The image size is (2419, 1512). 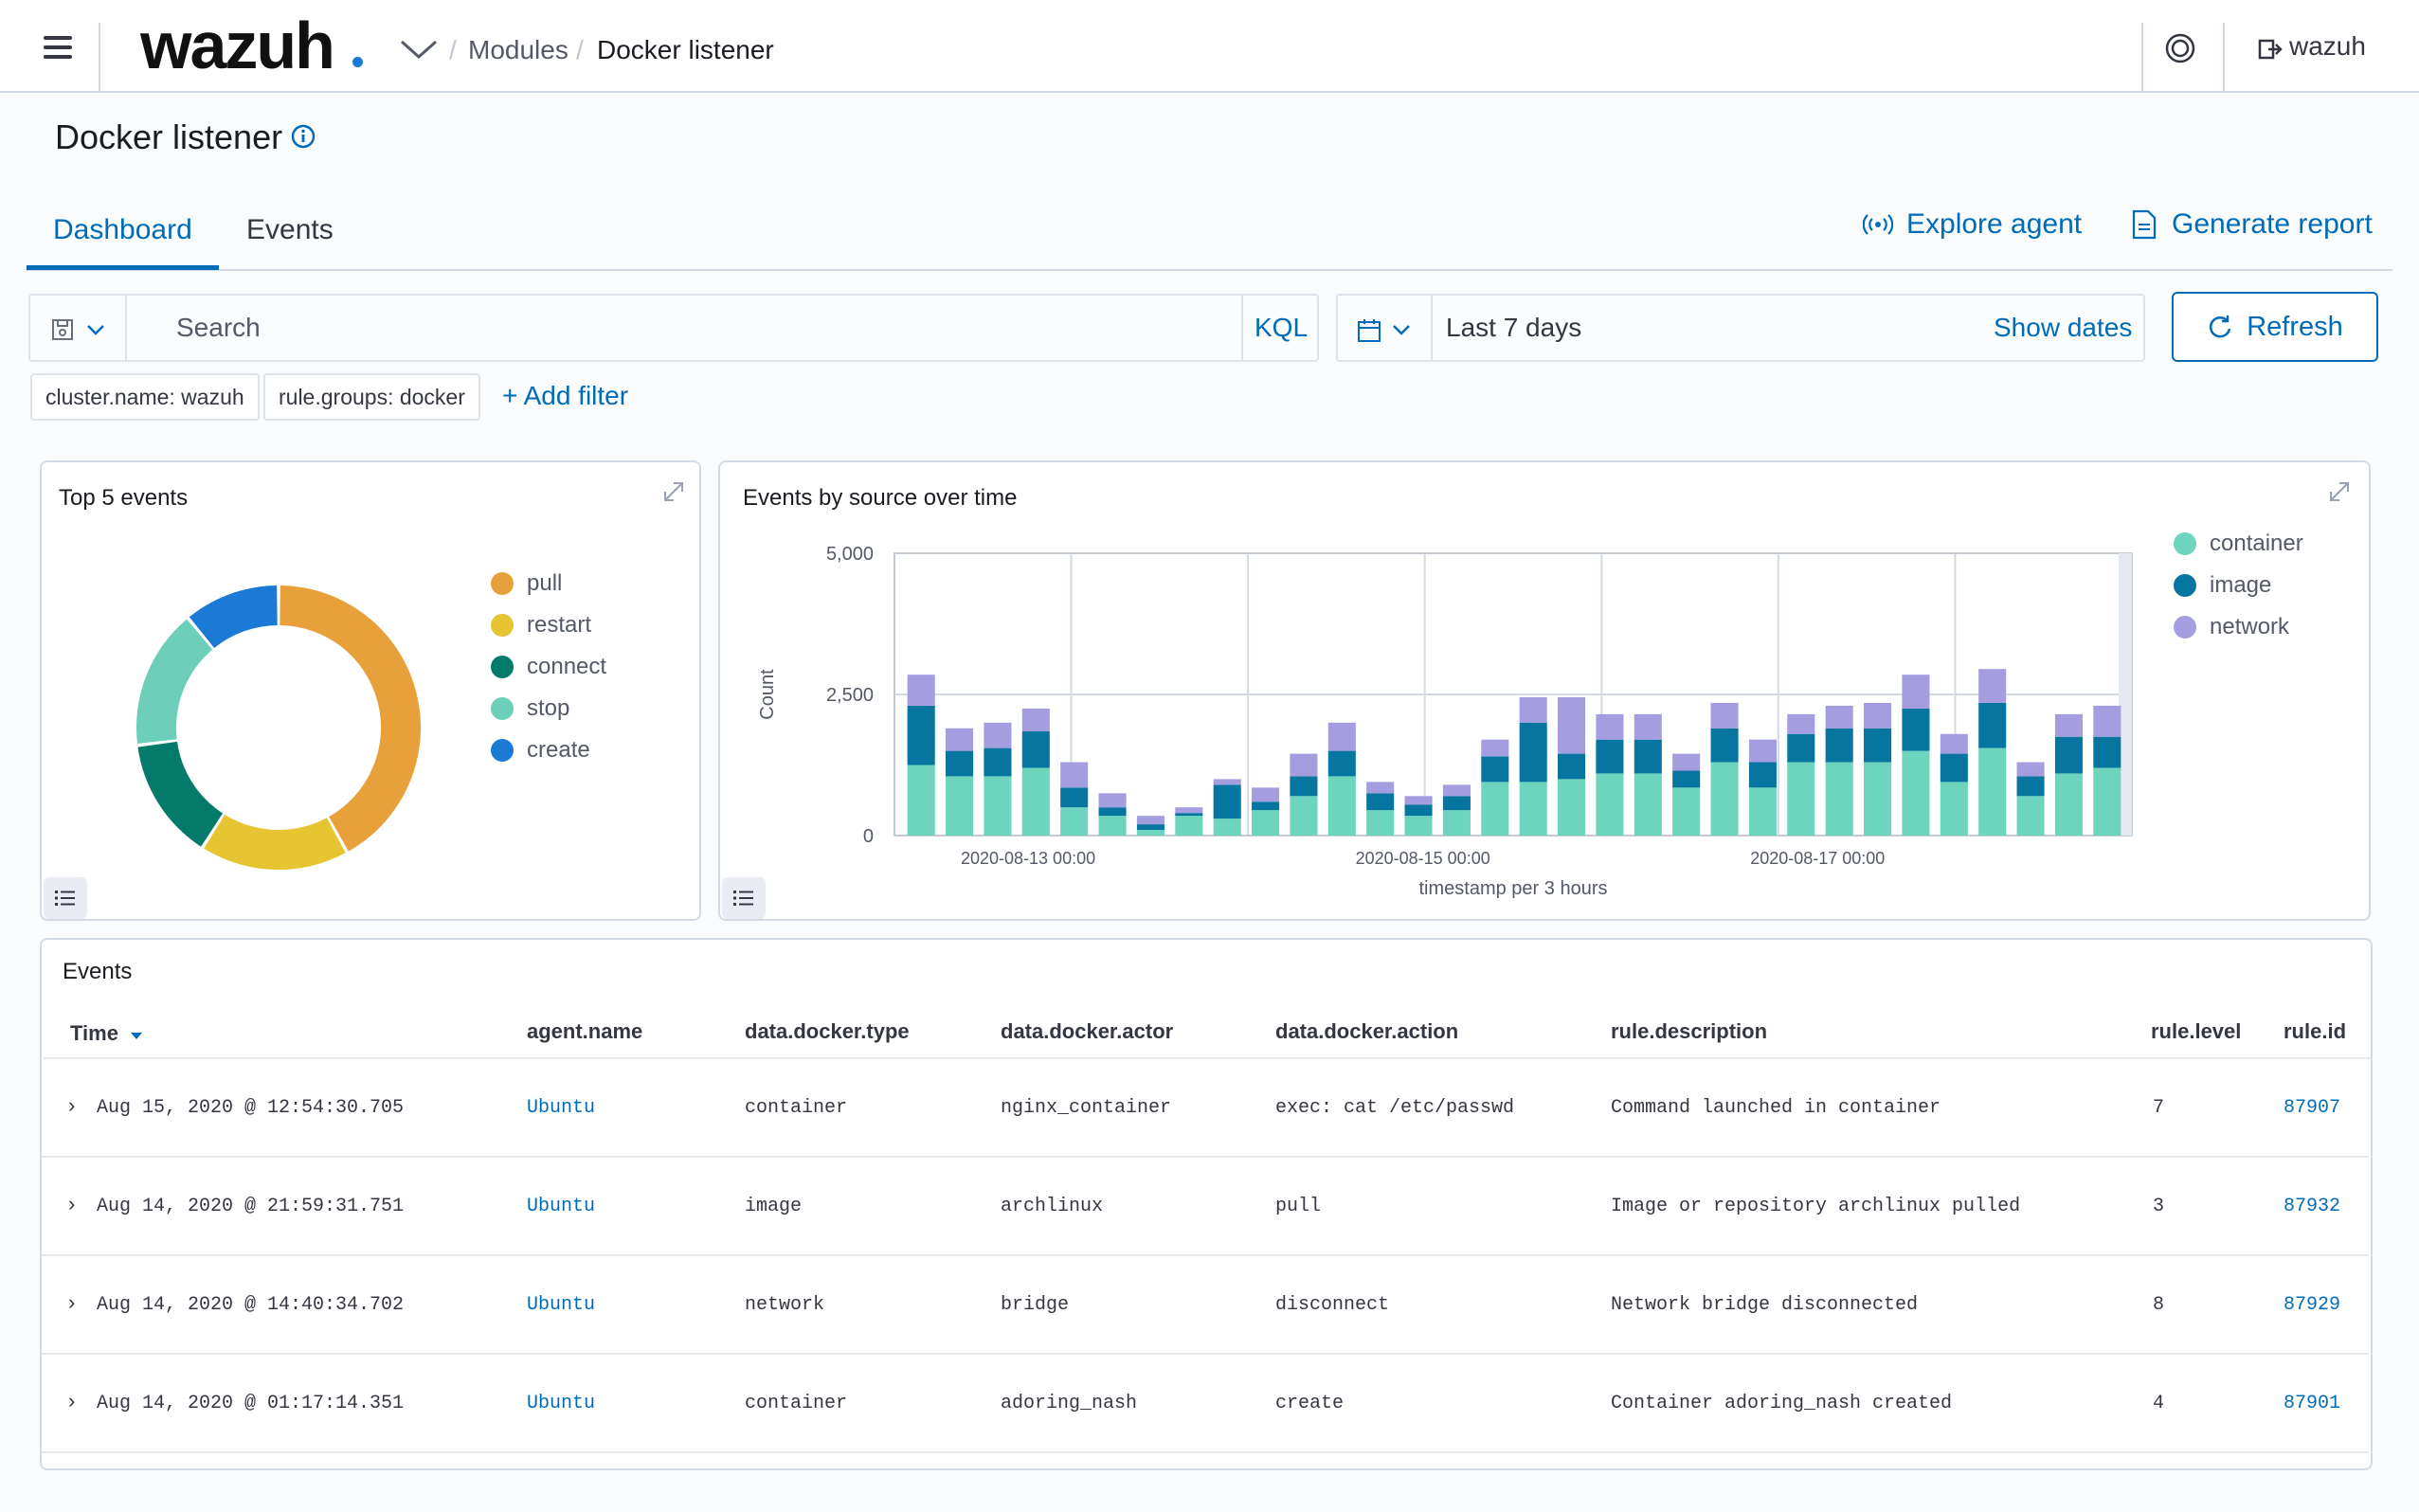 What do you see at coordinates (2312, 1108) in the screenshot?
I see `table-cell-rule-id: 87907` at bounding box center [2312, 1108].